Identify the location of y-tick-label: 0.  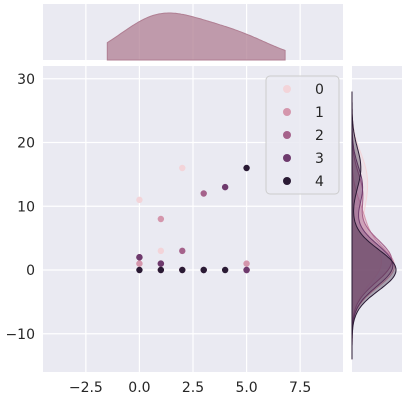
(30, 271).